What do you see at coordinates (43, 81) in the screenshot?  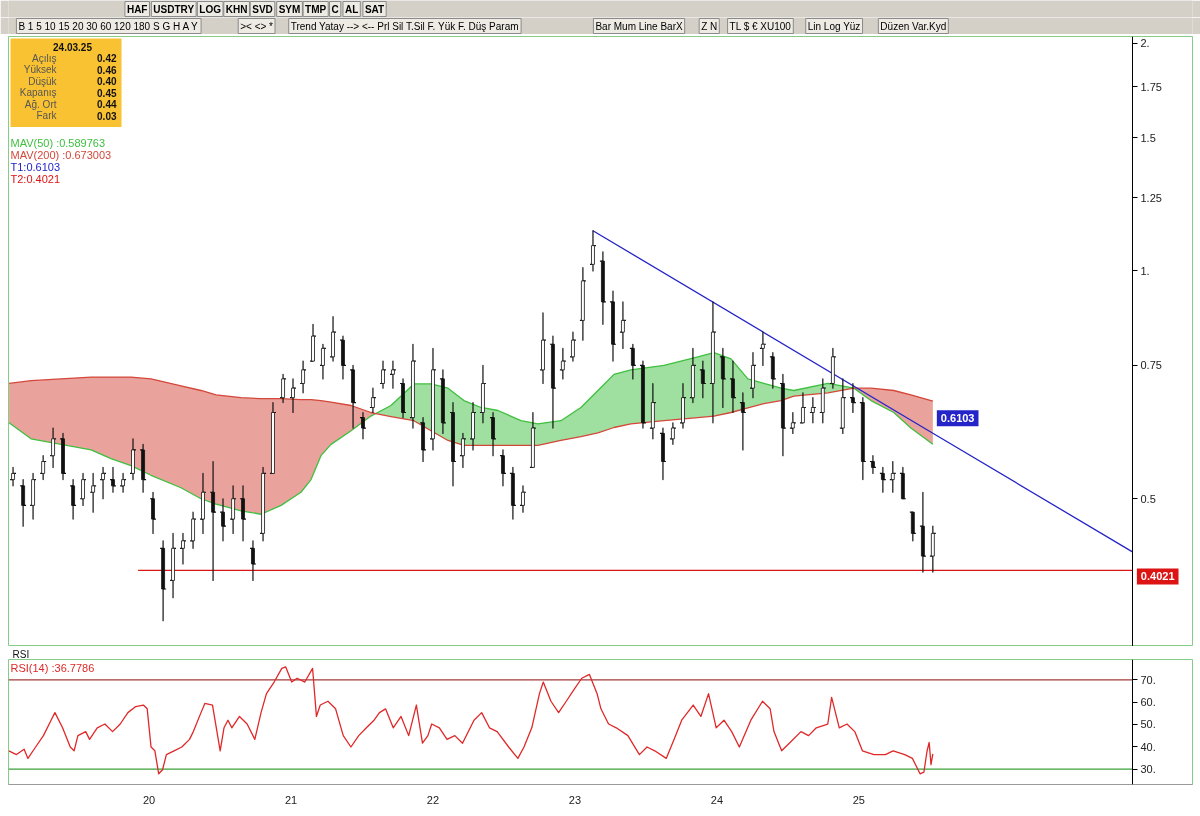 I see `annotation: Düşük` at bounding box center [43, 81].